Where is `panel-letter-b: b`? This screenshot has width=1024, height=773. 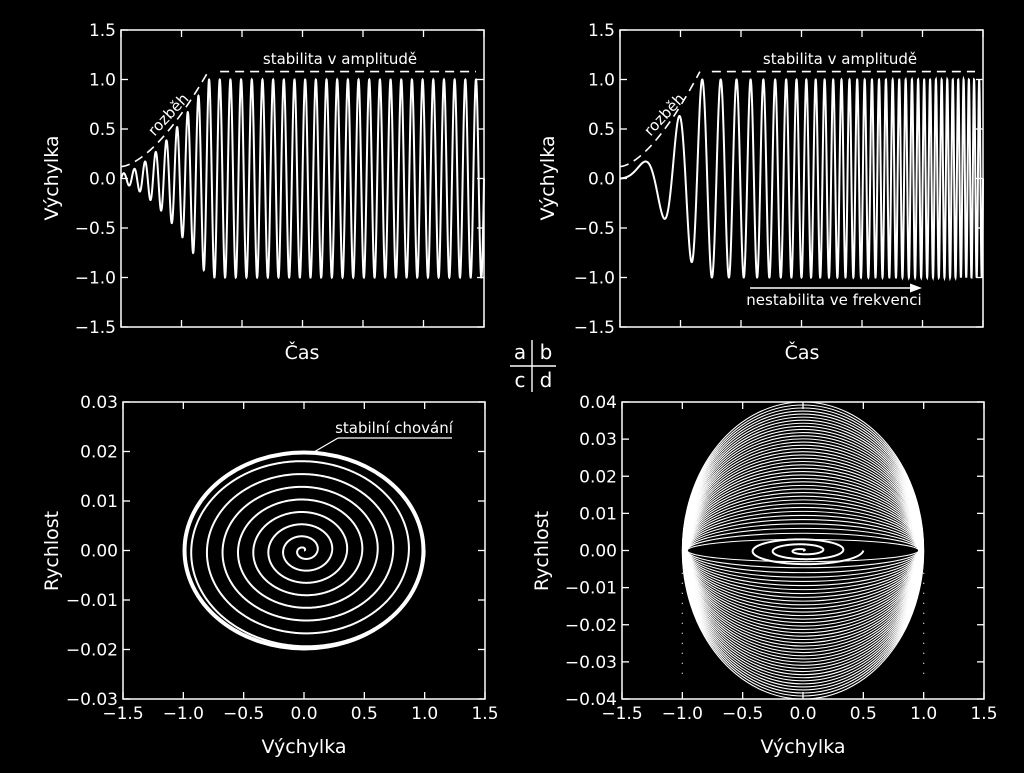 panel-letter-b: b is located at coordinates (546, 352).